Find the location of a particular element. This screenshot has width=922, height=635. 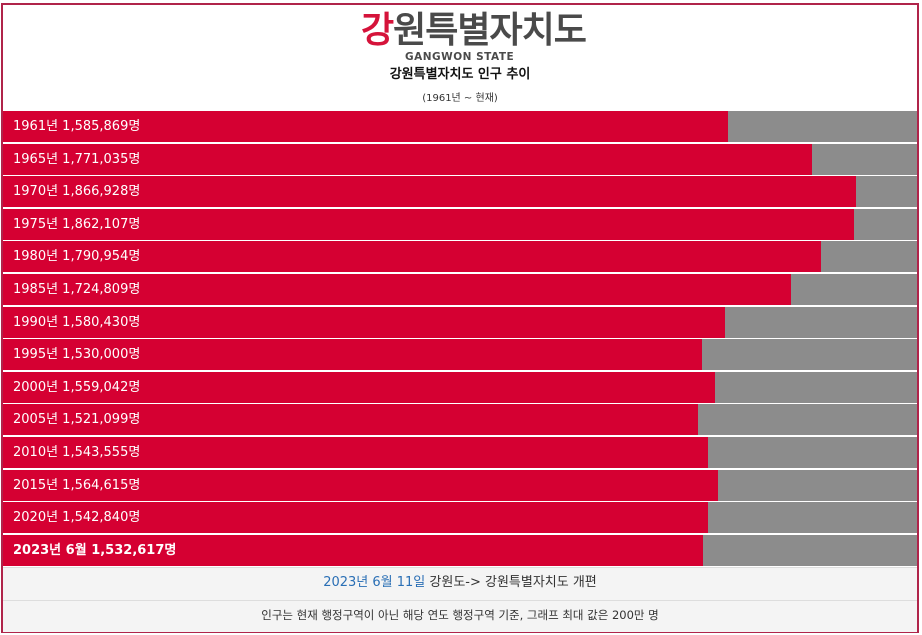

bar-label: 1995년 1,530,000명 is located at coordinates (77, 355).